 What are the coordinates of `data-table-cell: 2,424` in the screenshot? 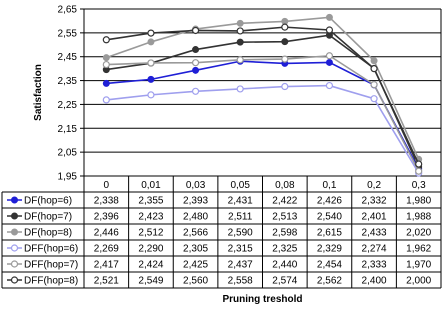 It's located at (150, 265).